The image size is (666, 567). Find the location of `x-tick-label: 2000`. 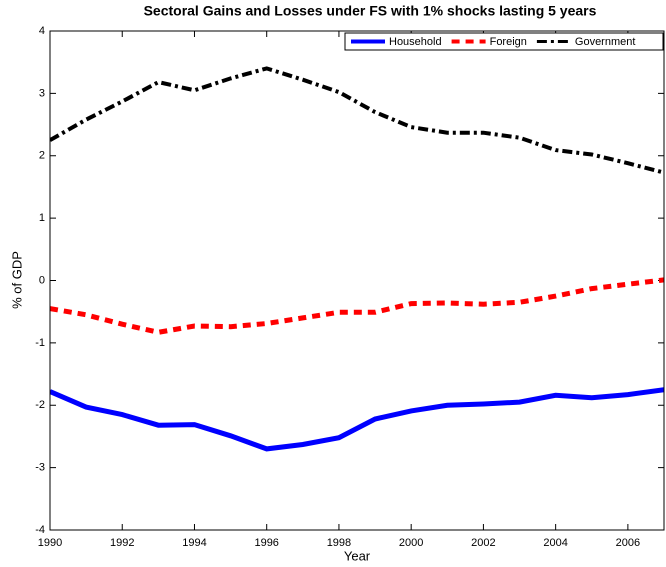

x-tick-label: 2000 is located at coordinates (411, 543).